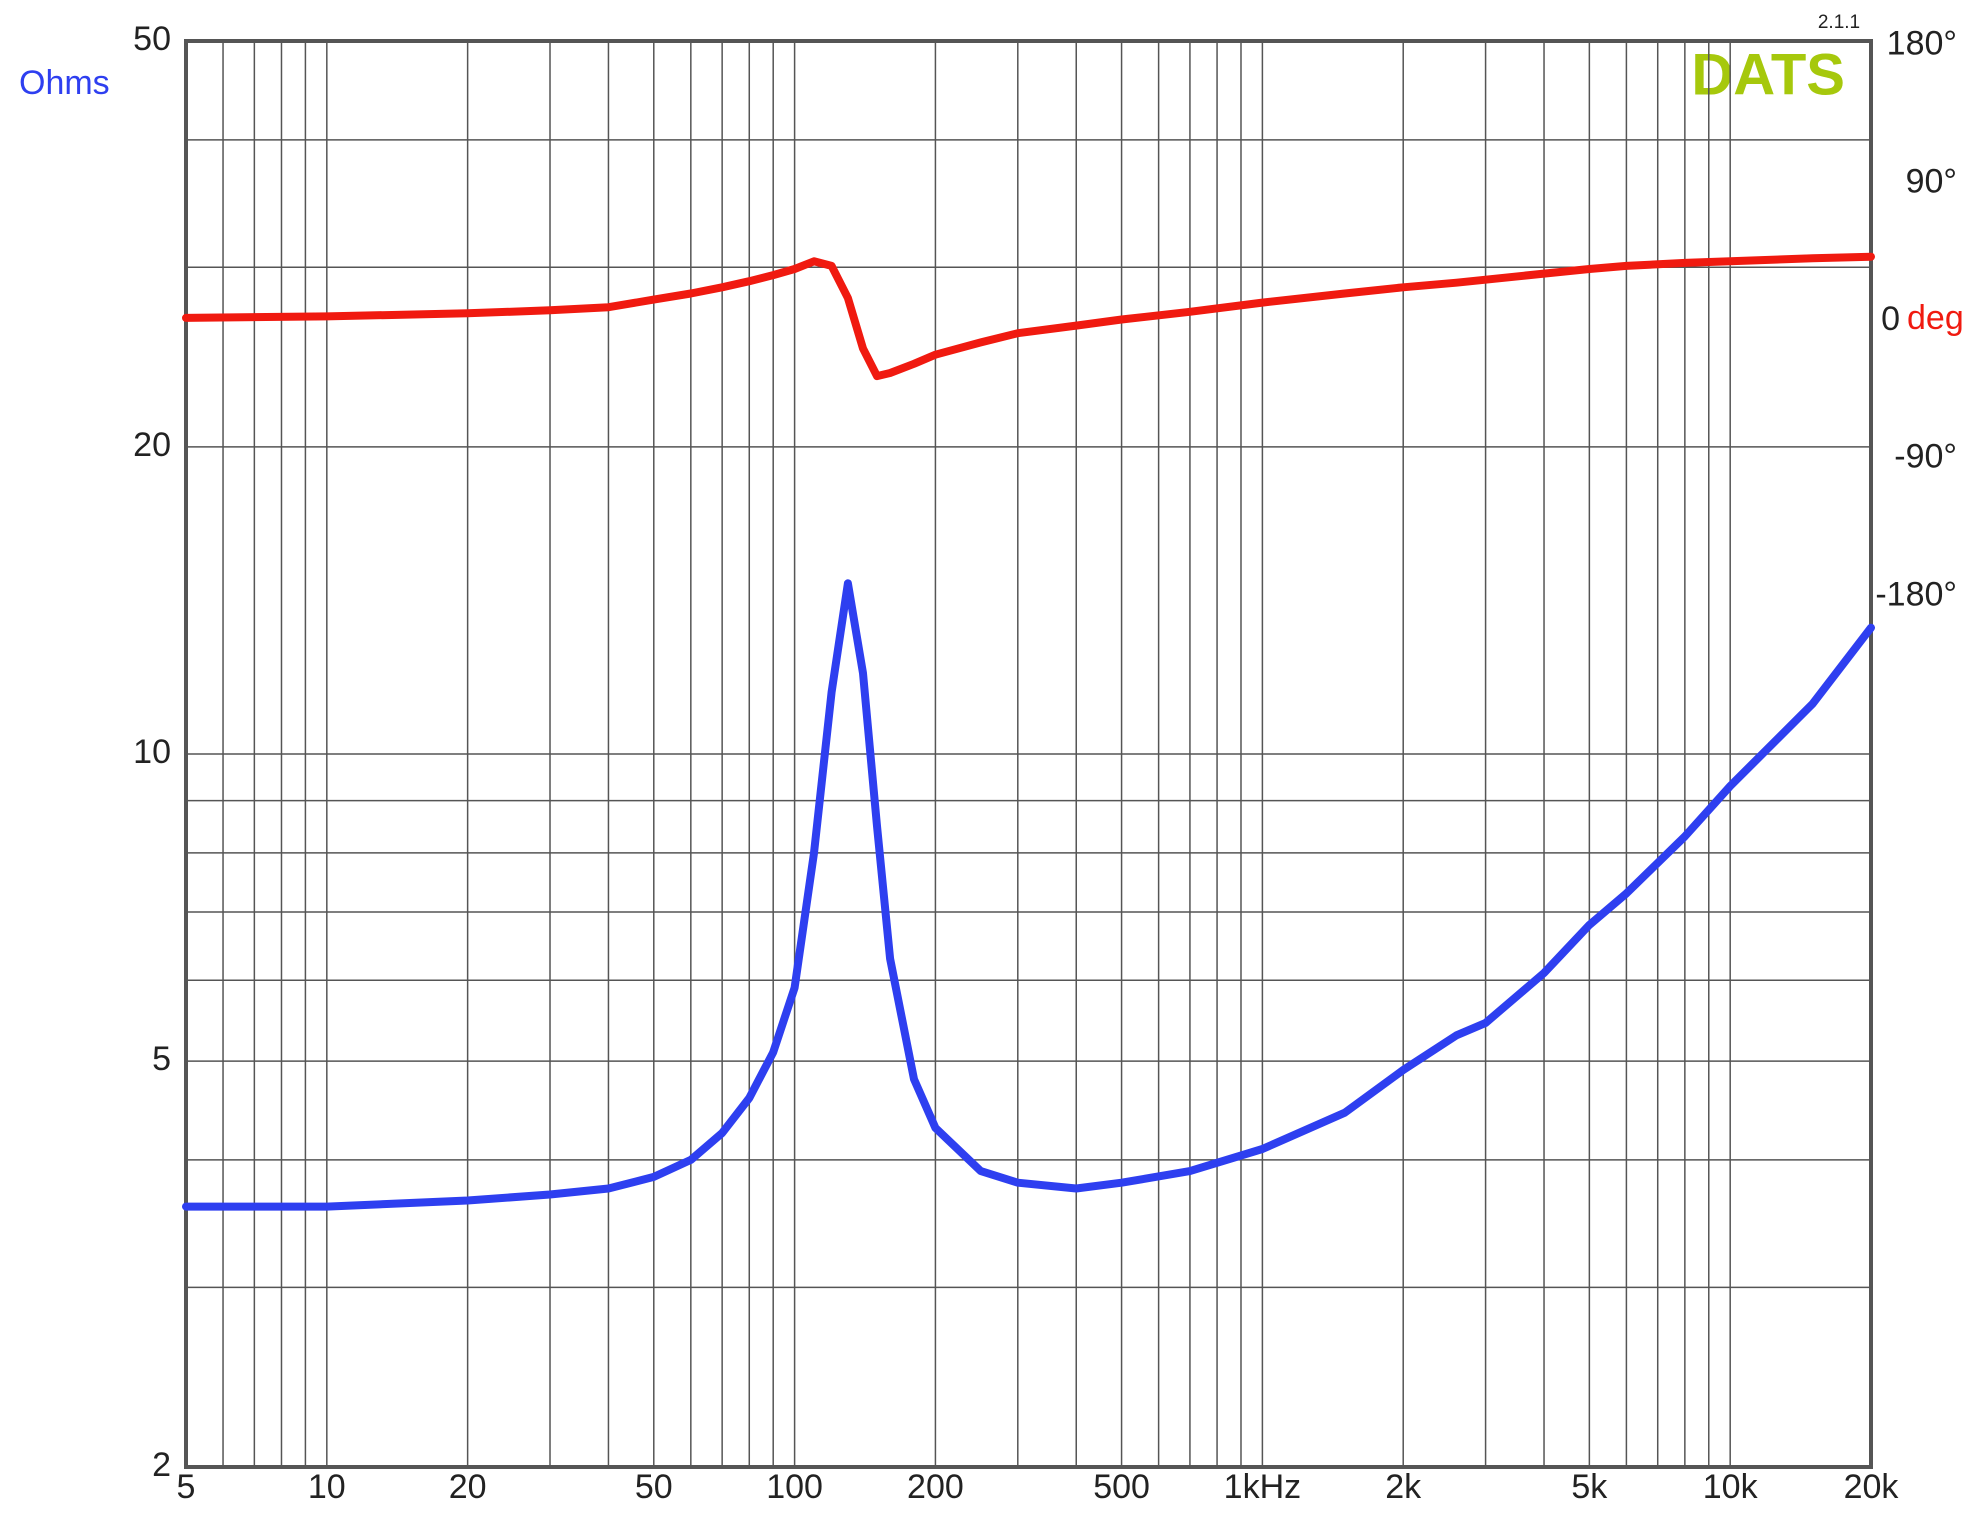  Describe the element at coordinates (1935, 318) in the screenshot. I see `y2-axis-label: deg` at that location.